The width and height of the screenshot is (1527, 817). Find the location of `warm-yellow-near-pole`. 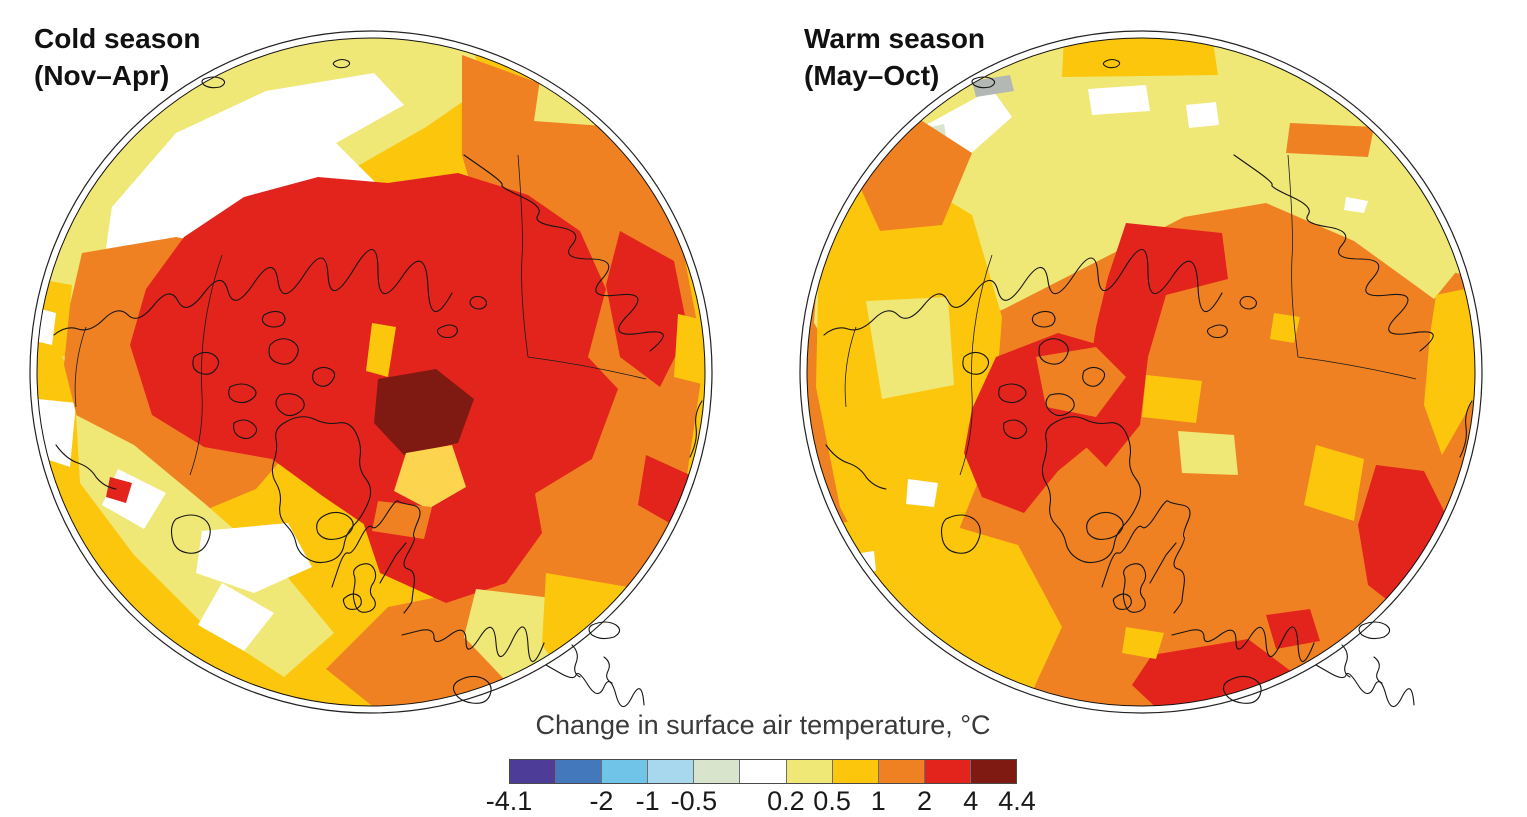

warm-yellow-near-pole is located at coordinates (1172, 399).